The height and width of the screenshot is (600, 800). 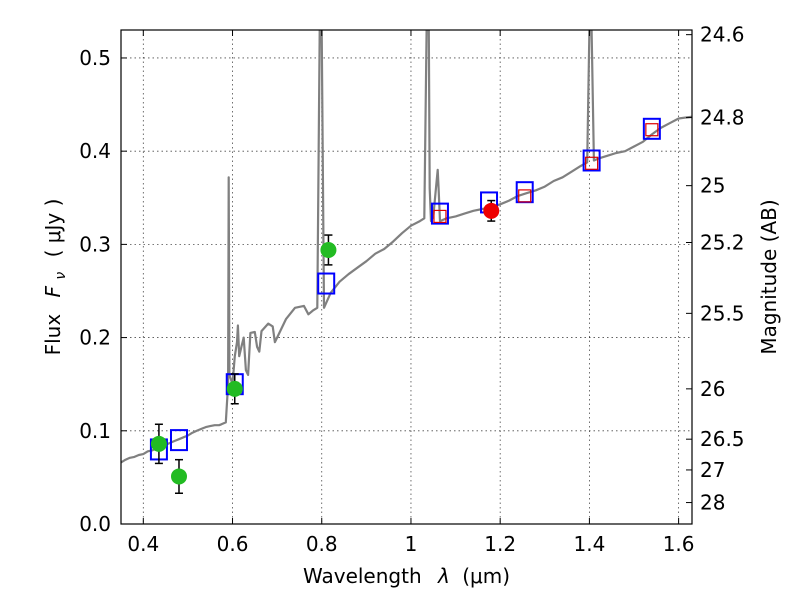 I want to click on y2-tick-label: 25.2, so click(x=722, y=243).